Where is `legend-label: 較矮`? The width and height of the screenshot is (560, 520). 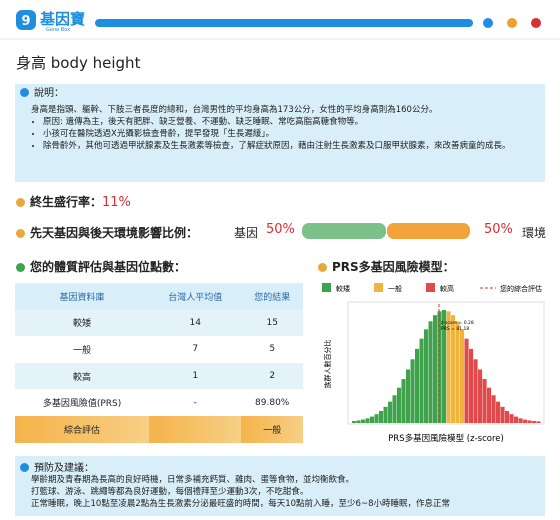
legend-label: 較矮 is located at coordinates (343, 288).